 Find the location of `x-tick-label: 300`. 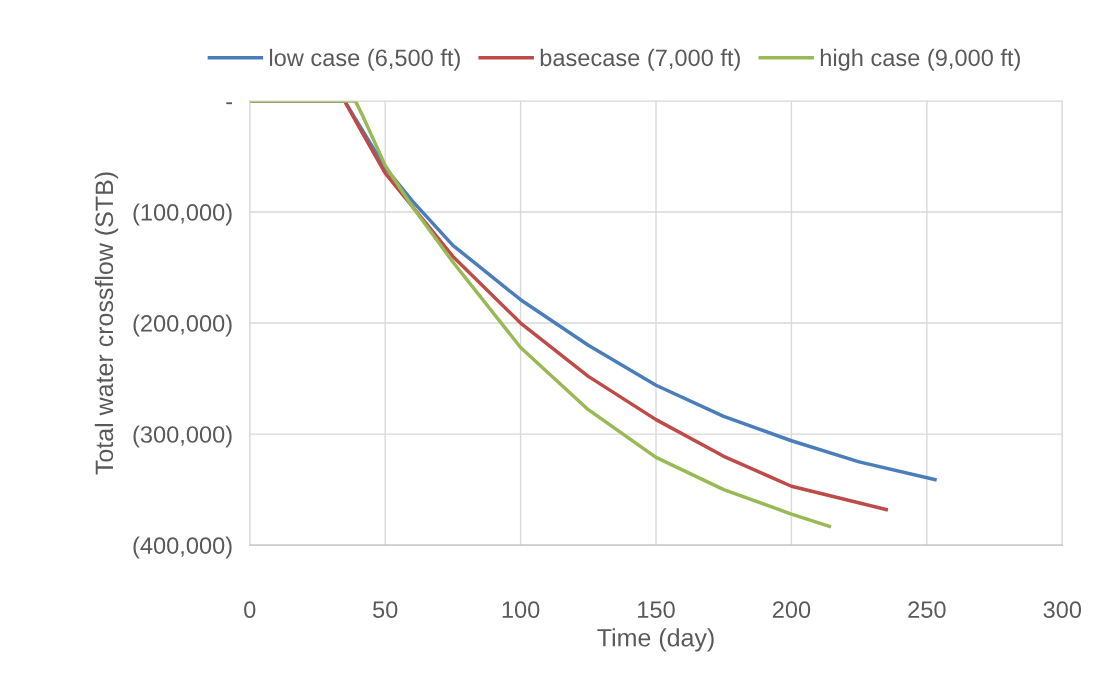

x-tick-label: 300 is located at coordinates (1062, 610).